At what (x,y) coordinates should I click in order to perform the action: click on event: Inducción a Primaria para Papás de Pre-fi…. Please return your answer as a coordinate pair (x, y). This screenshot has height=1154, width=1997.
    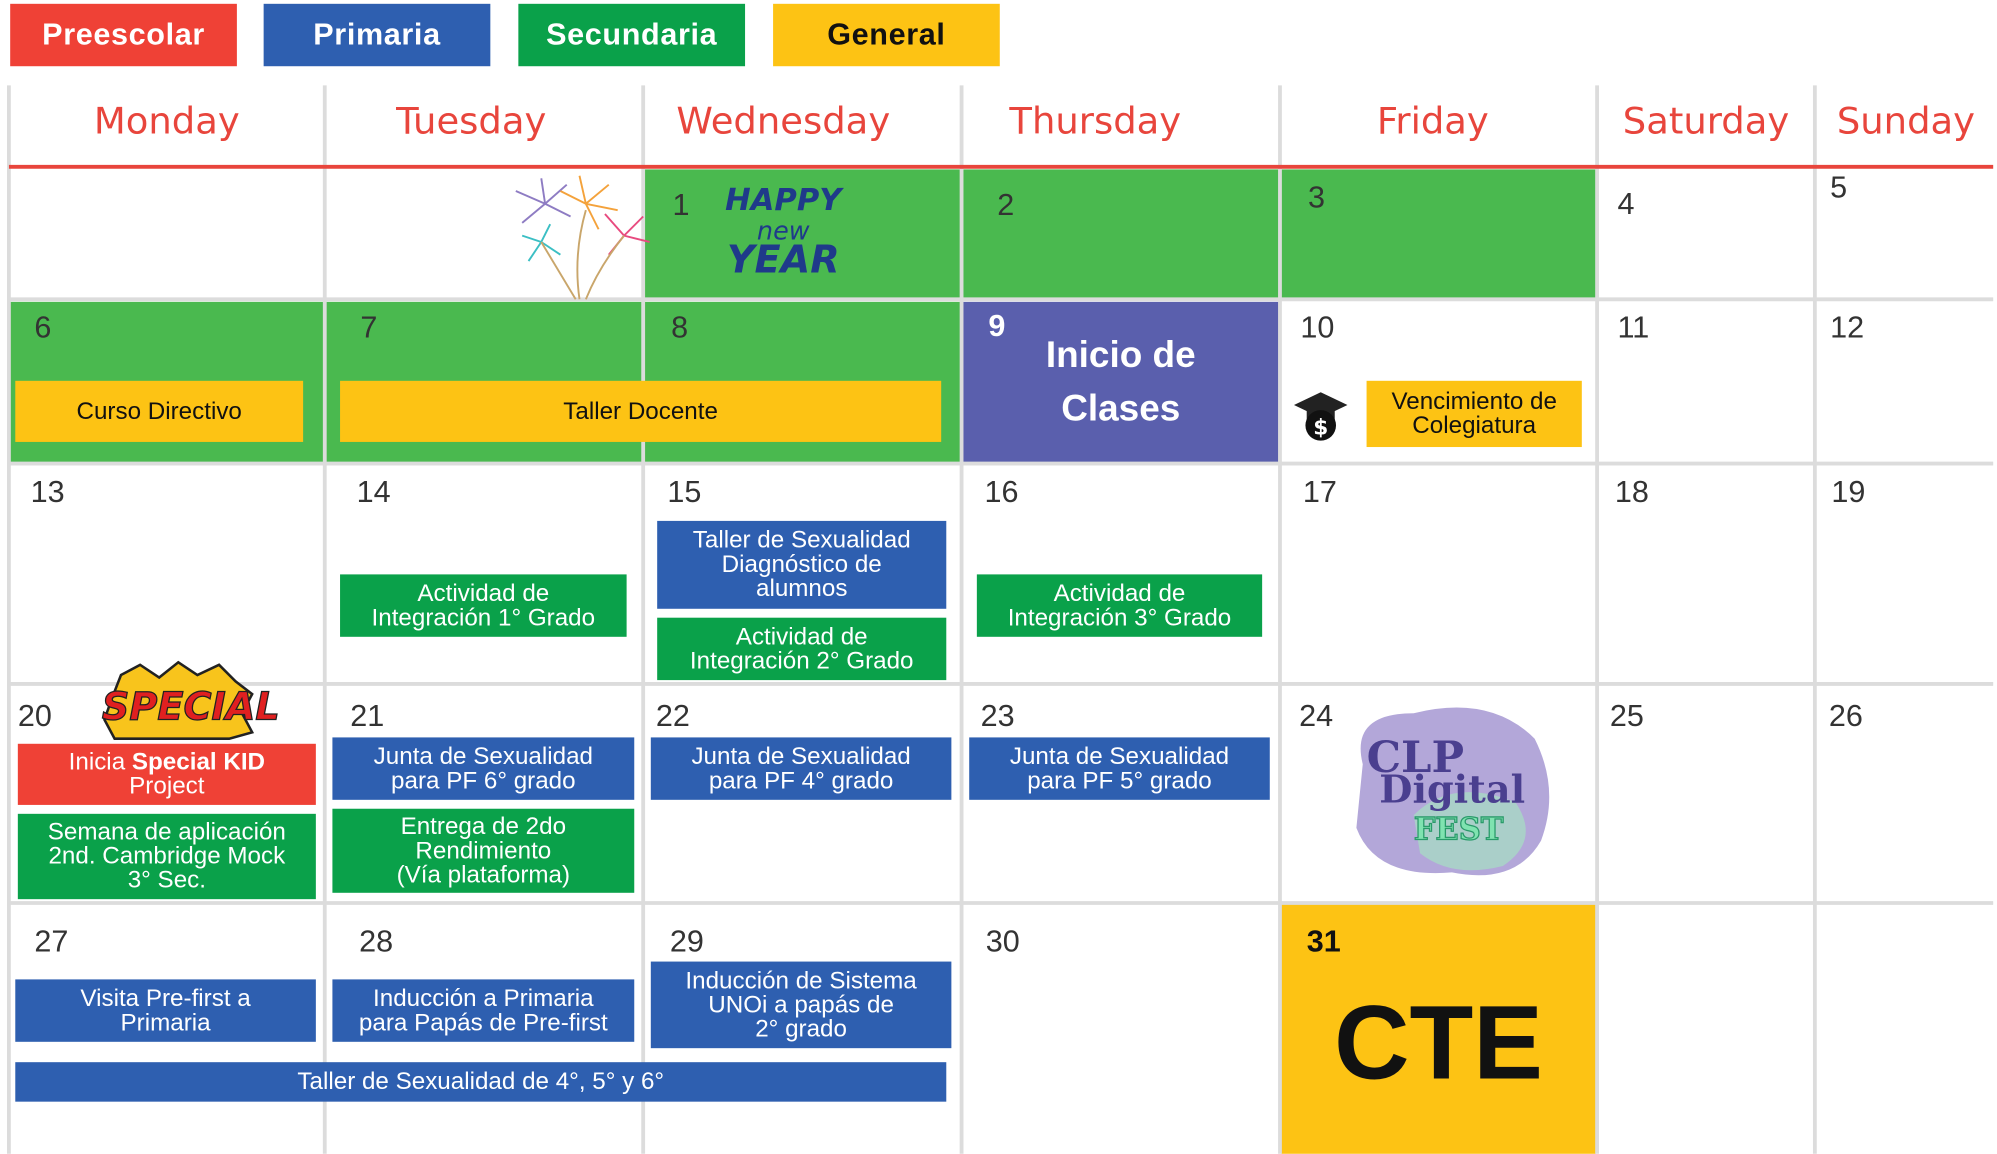
    Looking at the image, I should click on (483, 1010).